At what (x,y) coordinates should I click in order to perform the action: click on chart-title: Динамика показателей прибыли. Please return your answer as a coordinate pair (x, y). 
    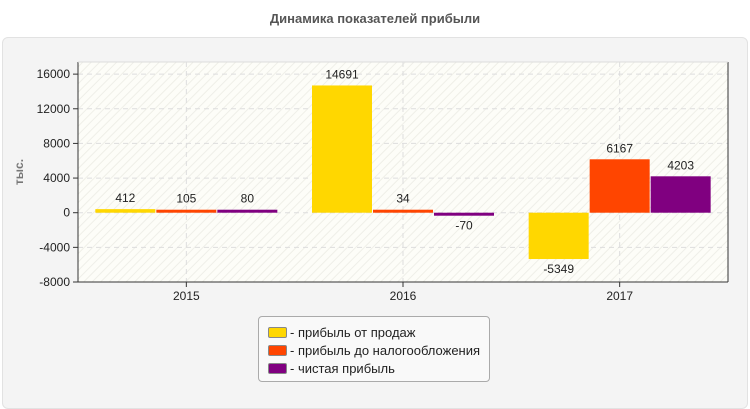
    Looking at the image, I should click on (375, 18).